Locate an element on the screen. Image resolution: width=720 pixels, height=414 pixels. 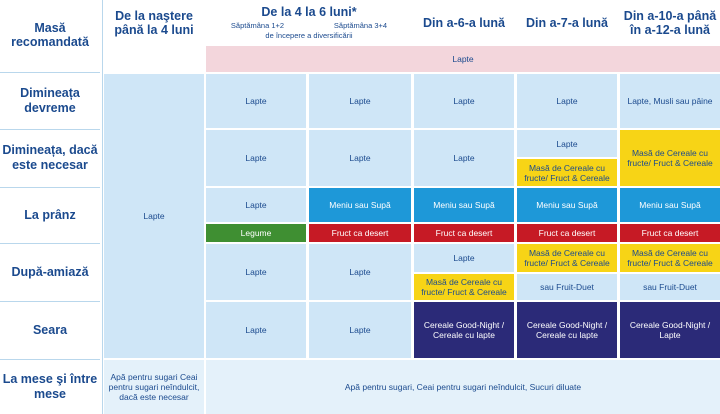
cell-r4-month-7-fruit-duet: sau Fruit-Duet is located at coordinates (567, 287).